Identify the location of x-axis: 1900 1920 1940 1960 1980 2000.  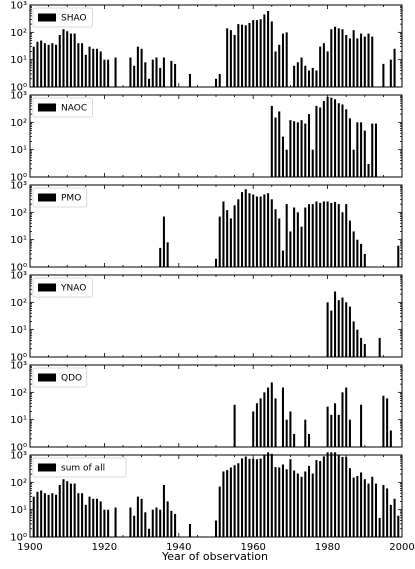
(215, 547).